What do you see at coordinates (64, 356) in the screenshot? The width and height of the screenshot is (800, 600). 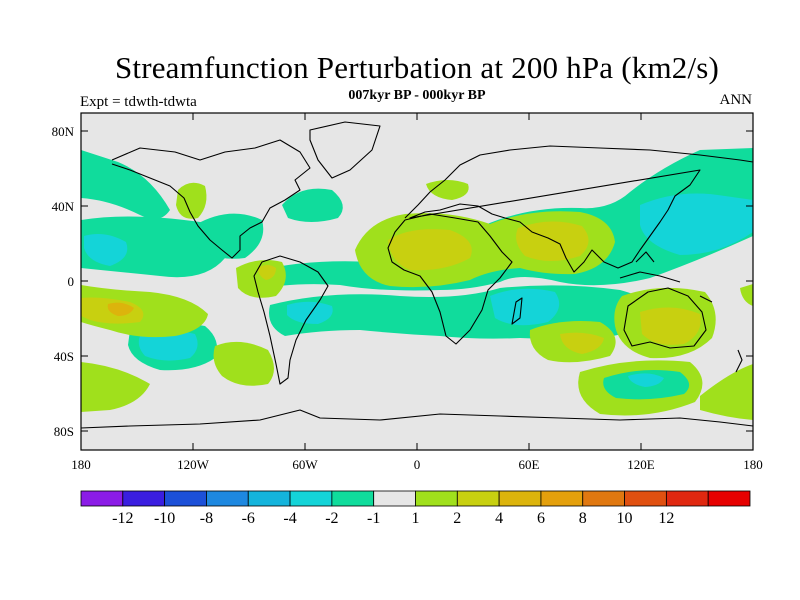 I see `lat-tick-label: 40S` at bounding box center [64, 356].